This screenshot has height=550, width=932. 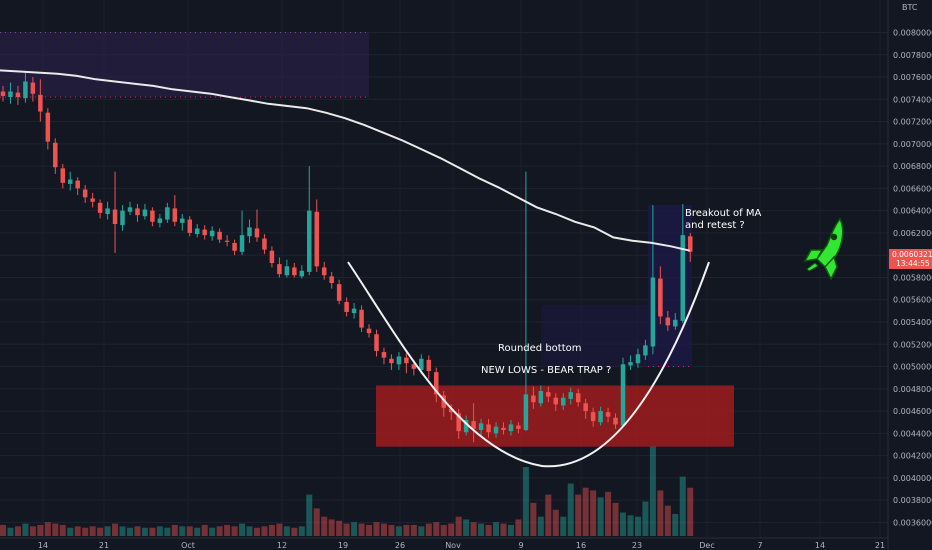 What do you see at coordinates (184, 65) in the screenshot?
I see `upper-resistance-zone` at bounding box center [184, 65].